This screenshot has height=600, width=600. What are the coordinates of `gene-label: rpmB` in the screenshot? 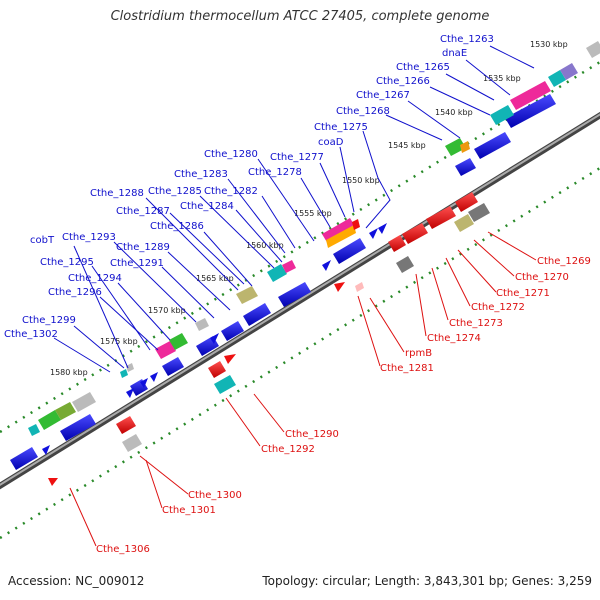 It's located at (418, 353).